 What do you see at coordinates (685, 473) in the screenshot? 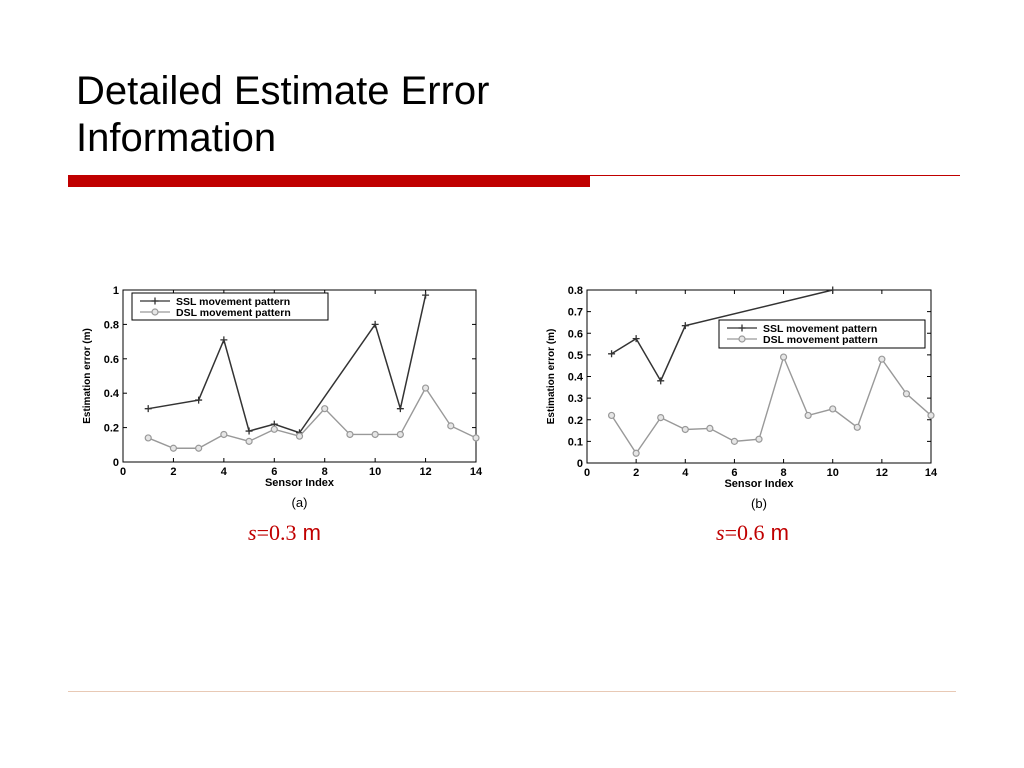
I see `chart-b-xtick-label: 4` at bounding box center [685, 473].